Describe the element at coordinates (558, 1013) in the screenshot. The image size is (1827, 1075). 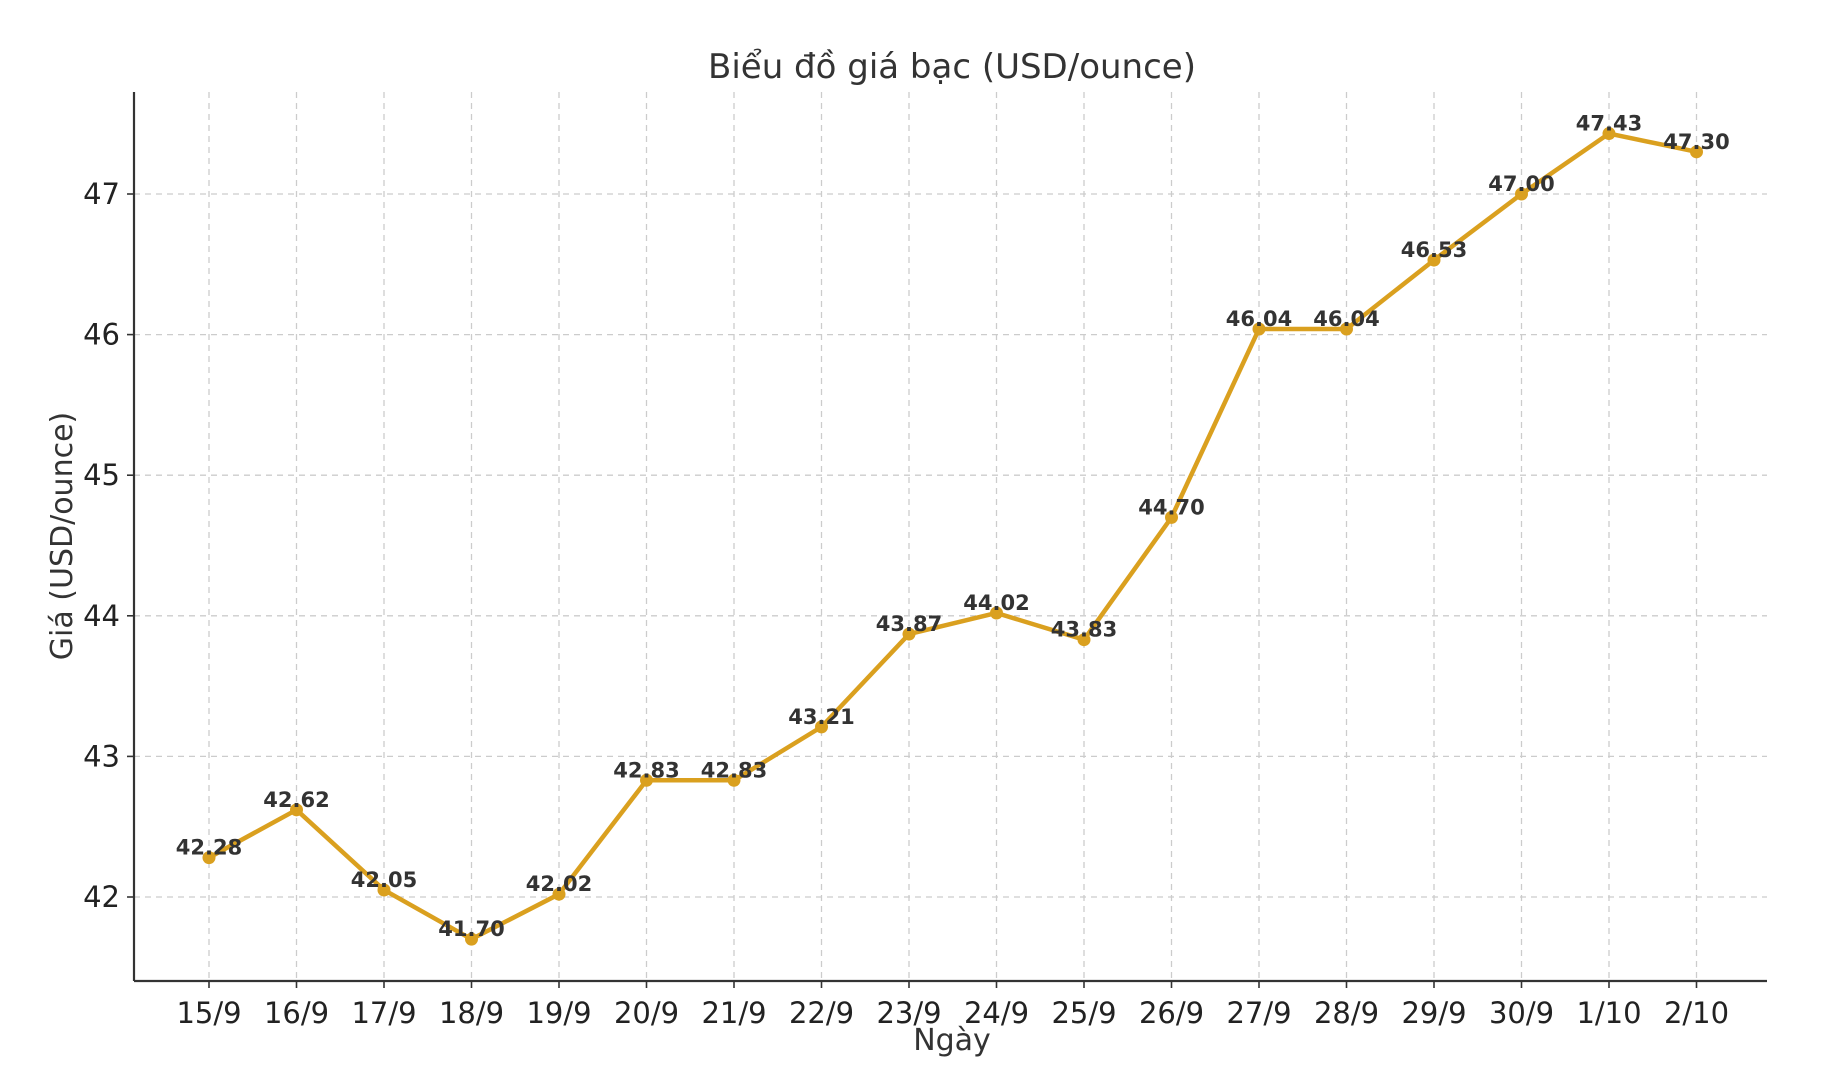
I see `x-tick-label: 19/9` at that location.